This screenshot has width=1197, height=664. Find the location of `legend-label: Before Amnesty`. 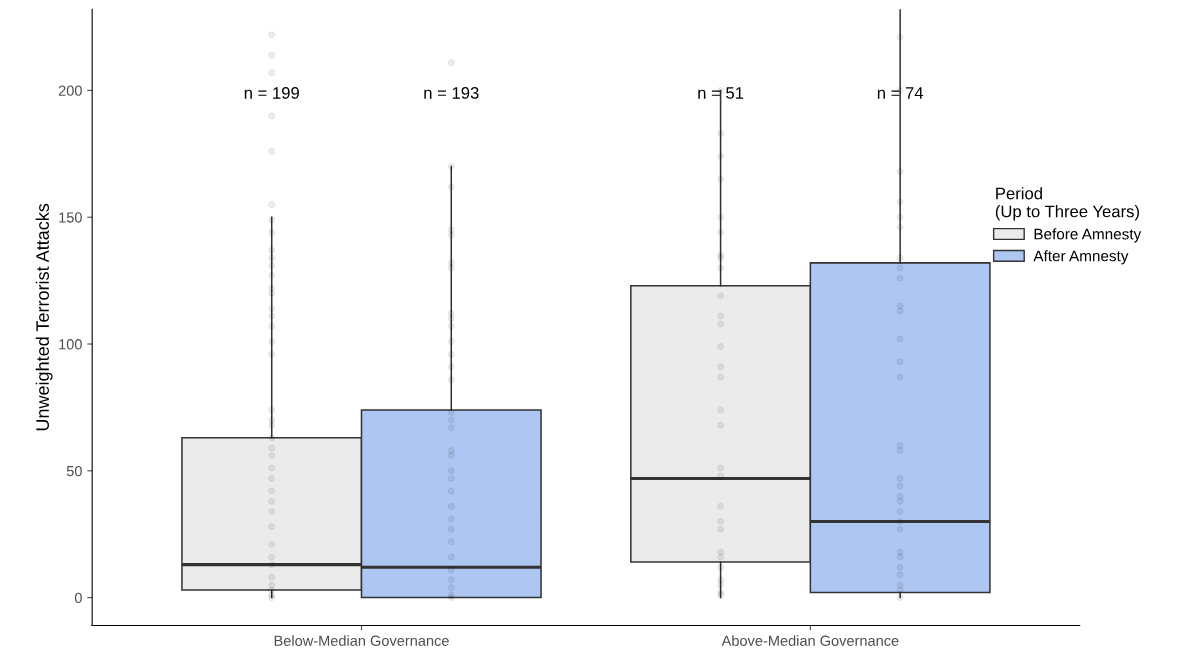

legend-label: Before Amnesty is located at coordinates (1088, 235).